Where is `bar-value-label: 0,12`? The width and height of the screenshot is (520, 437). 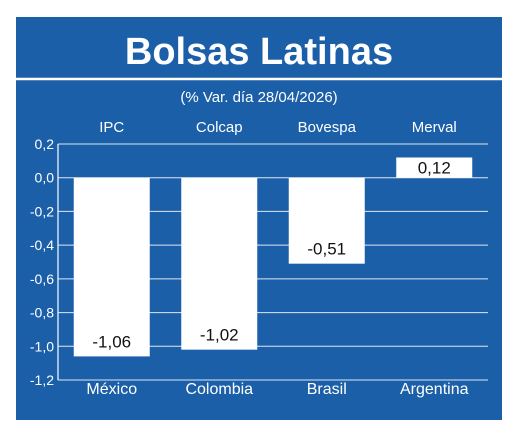 bar-value-label: 0,12 is located at coordinates (434, 168).